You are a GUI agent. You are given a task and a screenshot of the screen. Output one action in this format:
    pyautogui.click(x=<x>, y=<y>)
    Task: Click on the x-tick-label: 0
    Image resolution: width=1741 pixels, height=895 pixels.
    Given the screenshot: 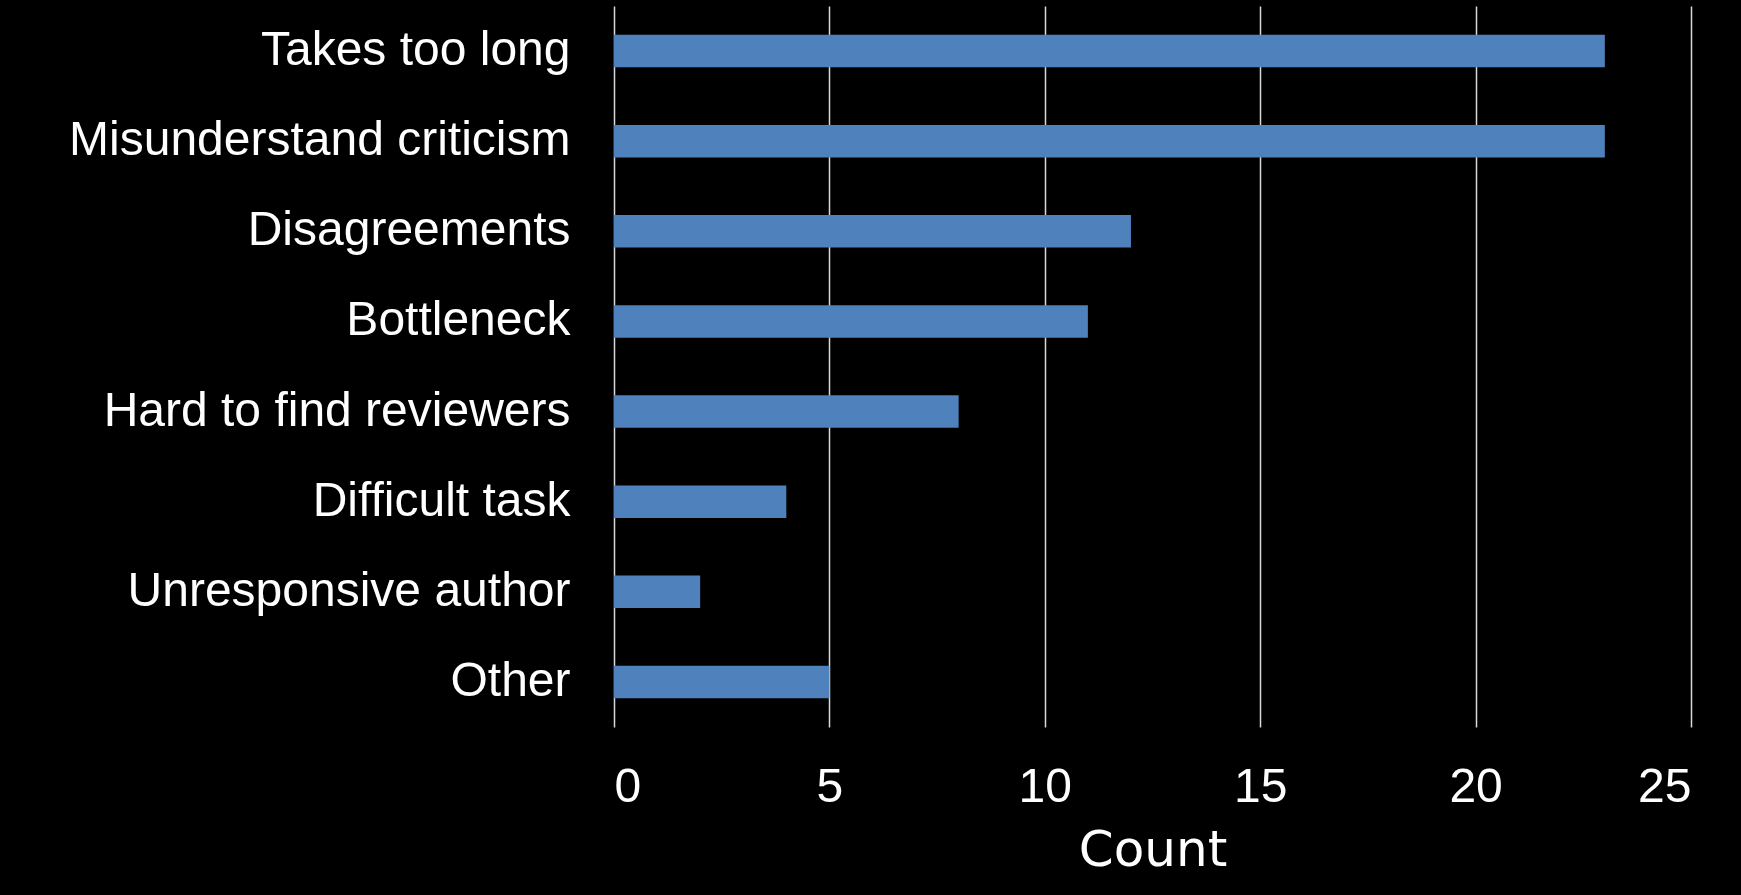 What is the action you would take?
    pyautogui.click(x=628, y=785)
    